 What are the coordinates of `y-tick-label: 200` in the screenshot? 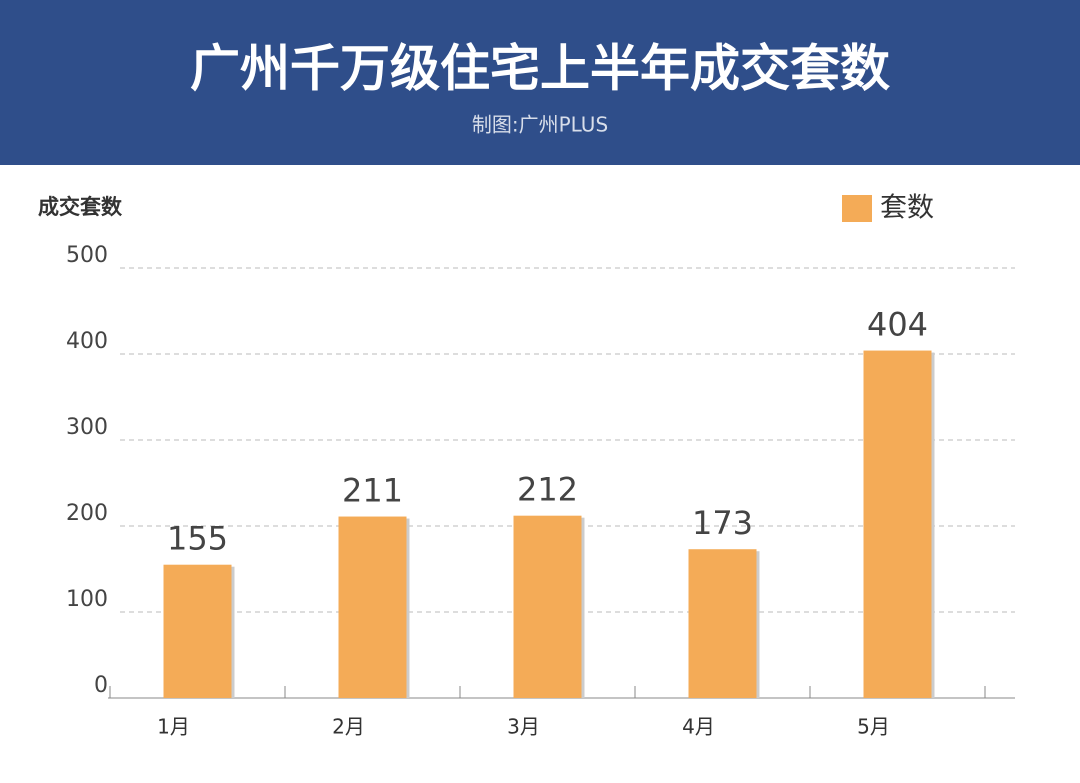 It's located at (87, 513).